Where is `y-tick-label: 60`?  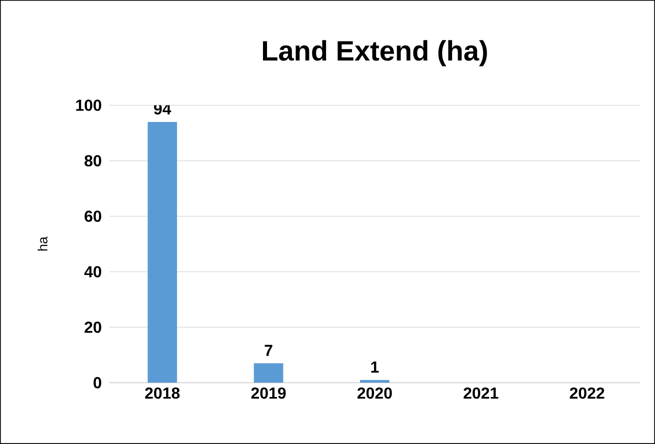 y-tick-label: 60 is located at coordinates (93, 216).